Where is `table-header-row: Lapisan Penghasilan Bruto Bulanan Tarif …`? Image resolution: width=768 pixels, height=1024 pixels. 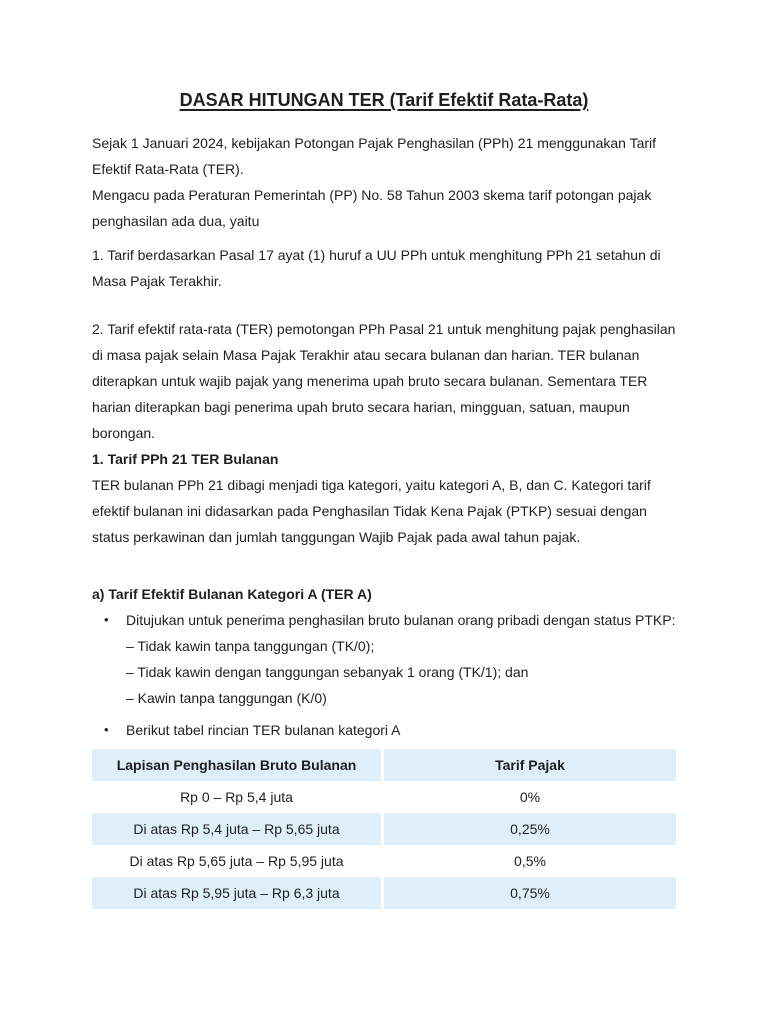 table-header-row: Lapisan Penghasilan Bruto Bulanan Tarif … is located at coordinates (384, 765).